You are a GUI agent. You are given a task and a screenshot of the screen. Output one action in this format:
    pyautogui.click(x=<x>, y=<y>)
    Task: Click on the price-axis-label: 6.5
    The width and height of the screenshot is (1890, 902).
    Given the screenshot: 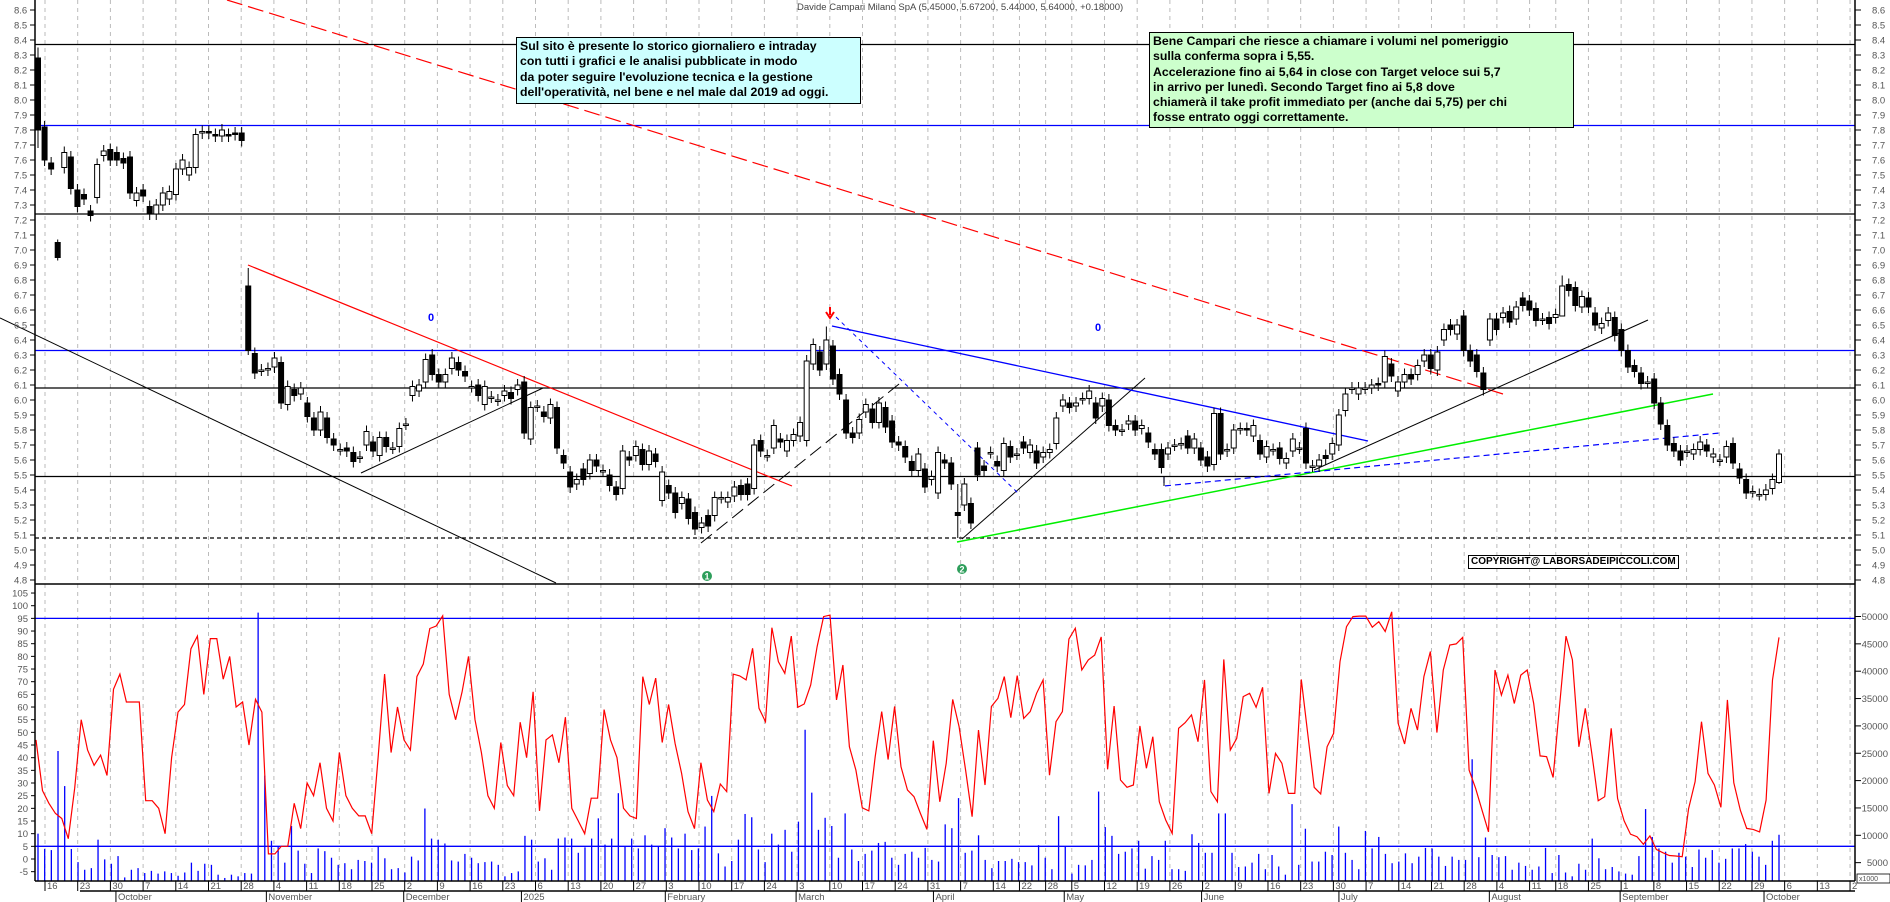 What is the action you would take?
    pyautogui.click(x=1878, y=326)
    